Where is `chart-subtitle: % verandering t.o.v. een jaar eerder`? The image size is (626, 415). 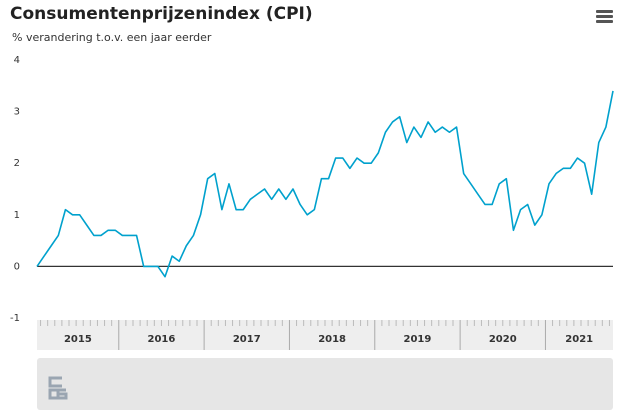 chart-subtitle: % verandering t.o.v. een jaar eerder is located at coordinates (112, 37).